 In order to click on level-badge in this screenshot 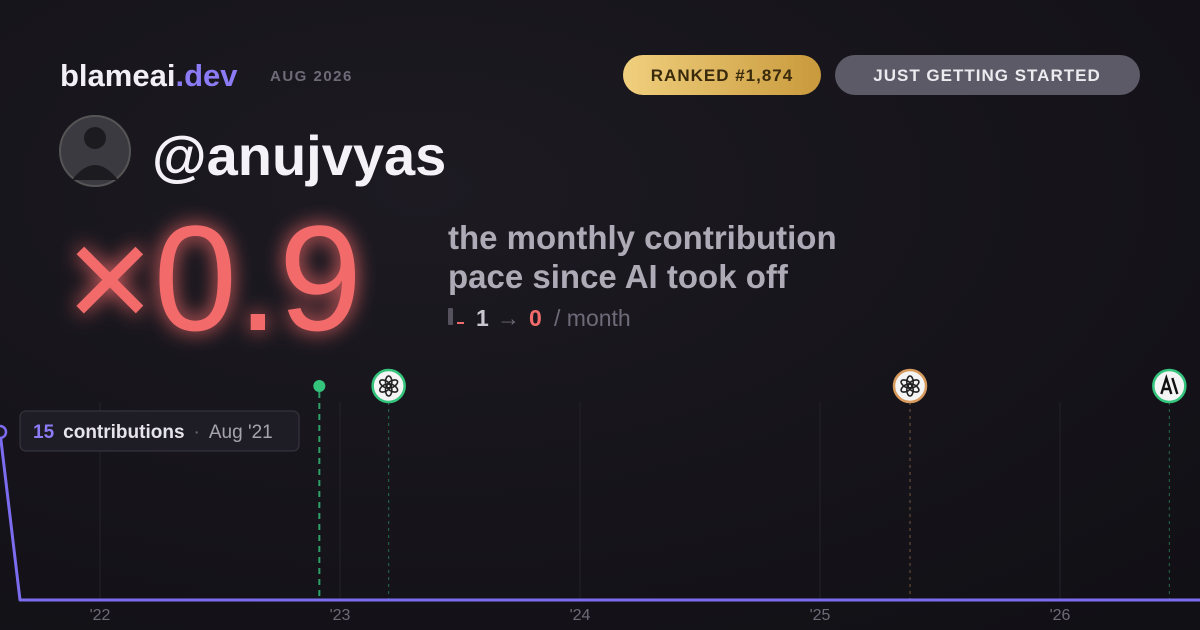, I will do `click(987, 75)`.